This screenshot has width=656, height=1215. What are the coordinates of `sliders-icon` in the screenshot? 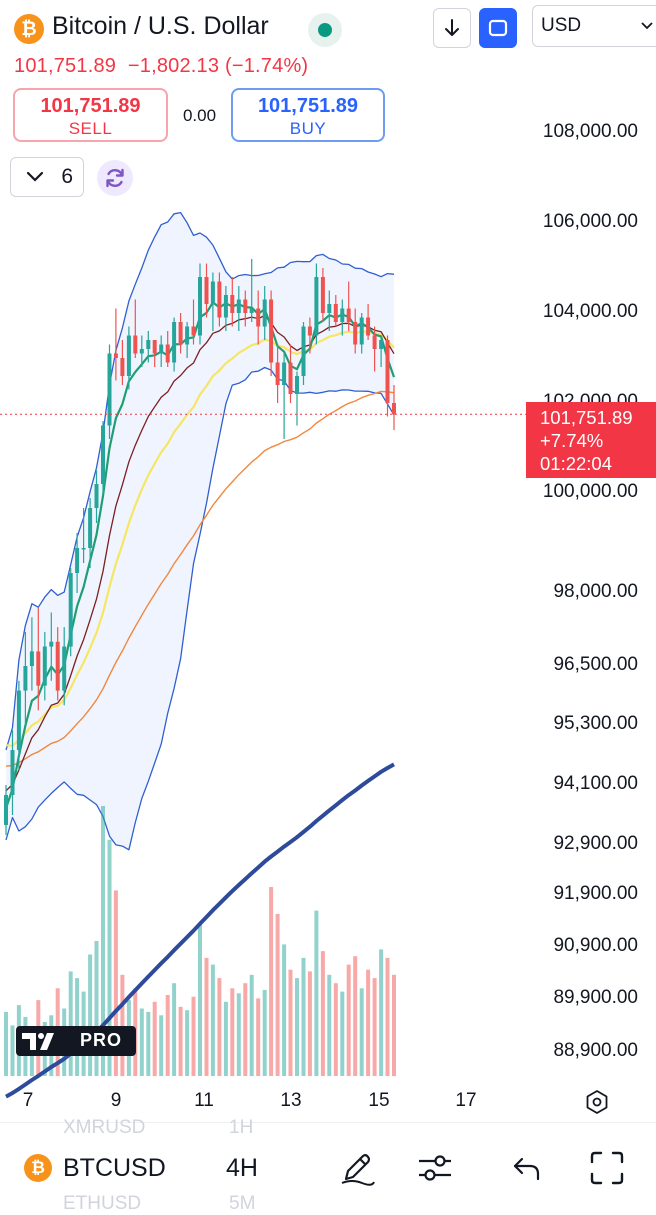 It's located at (435, 1168).